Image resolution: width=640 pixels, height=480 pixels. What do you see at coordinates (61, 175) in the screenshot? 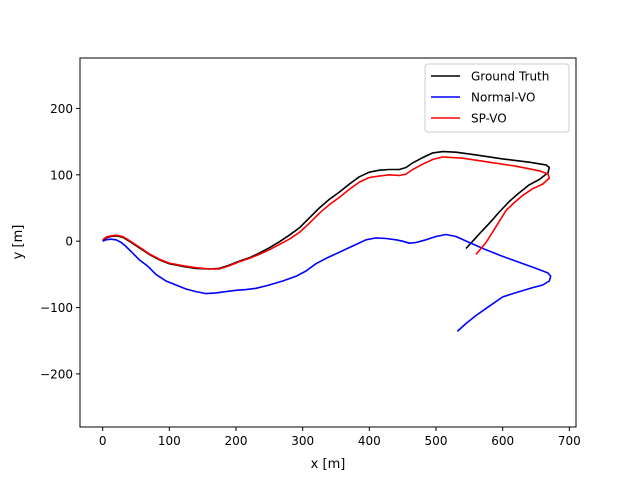
I see `y-tick-label: 100` at bounding box center [61, 175].